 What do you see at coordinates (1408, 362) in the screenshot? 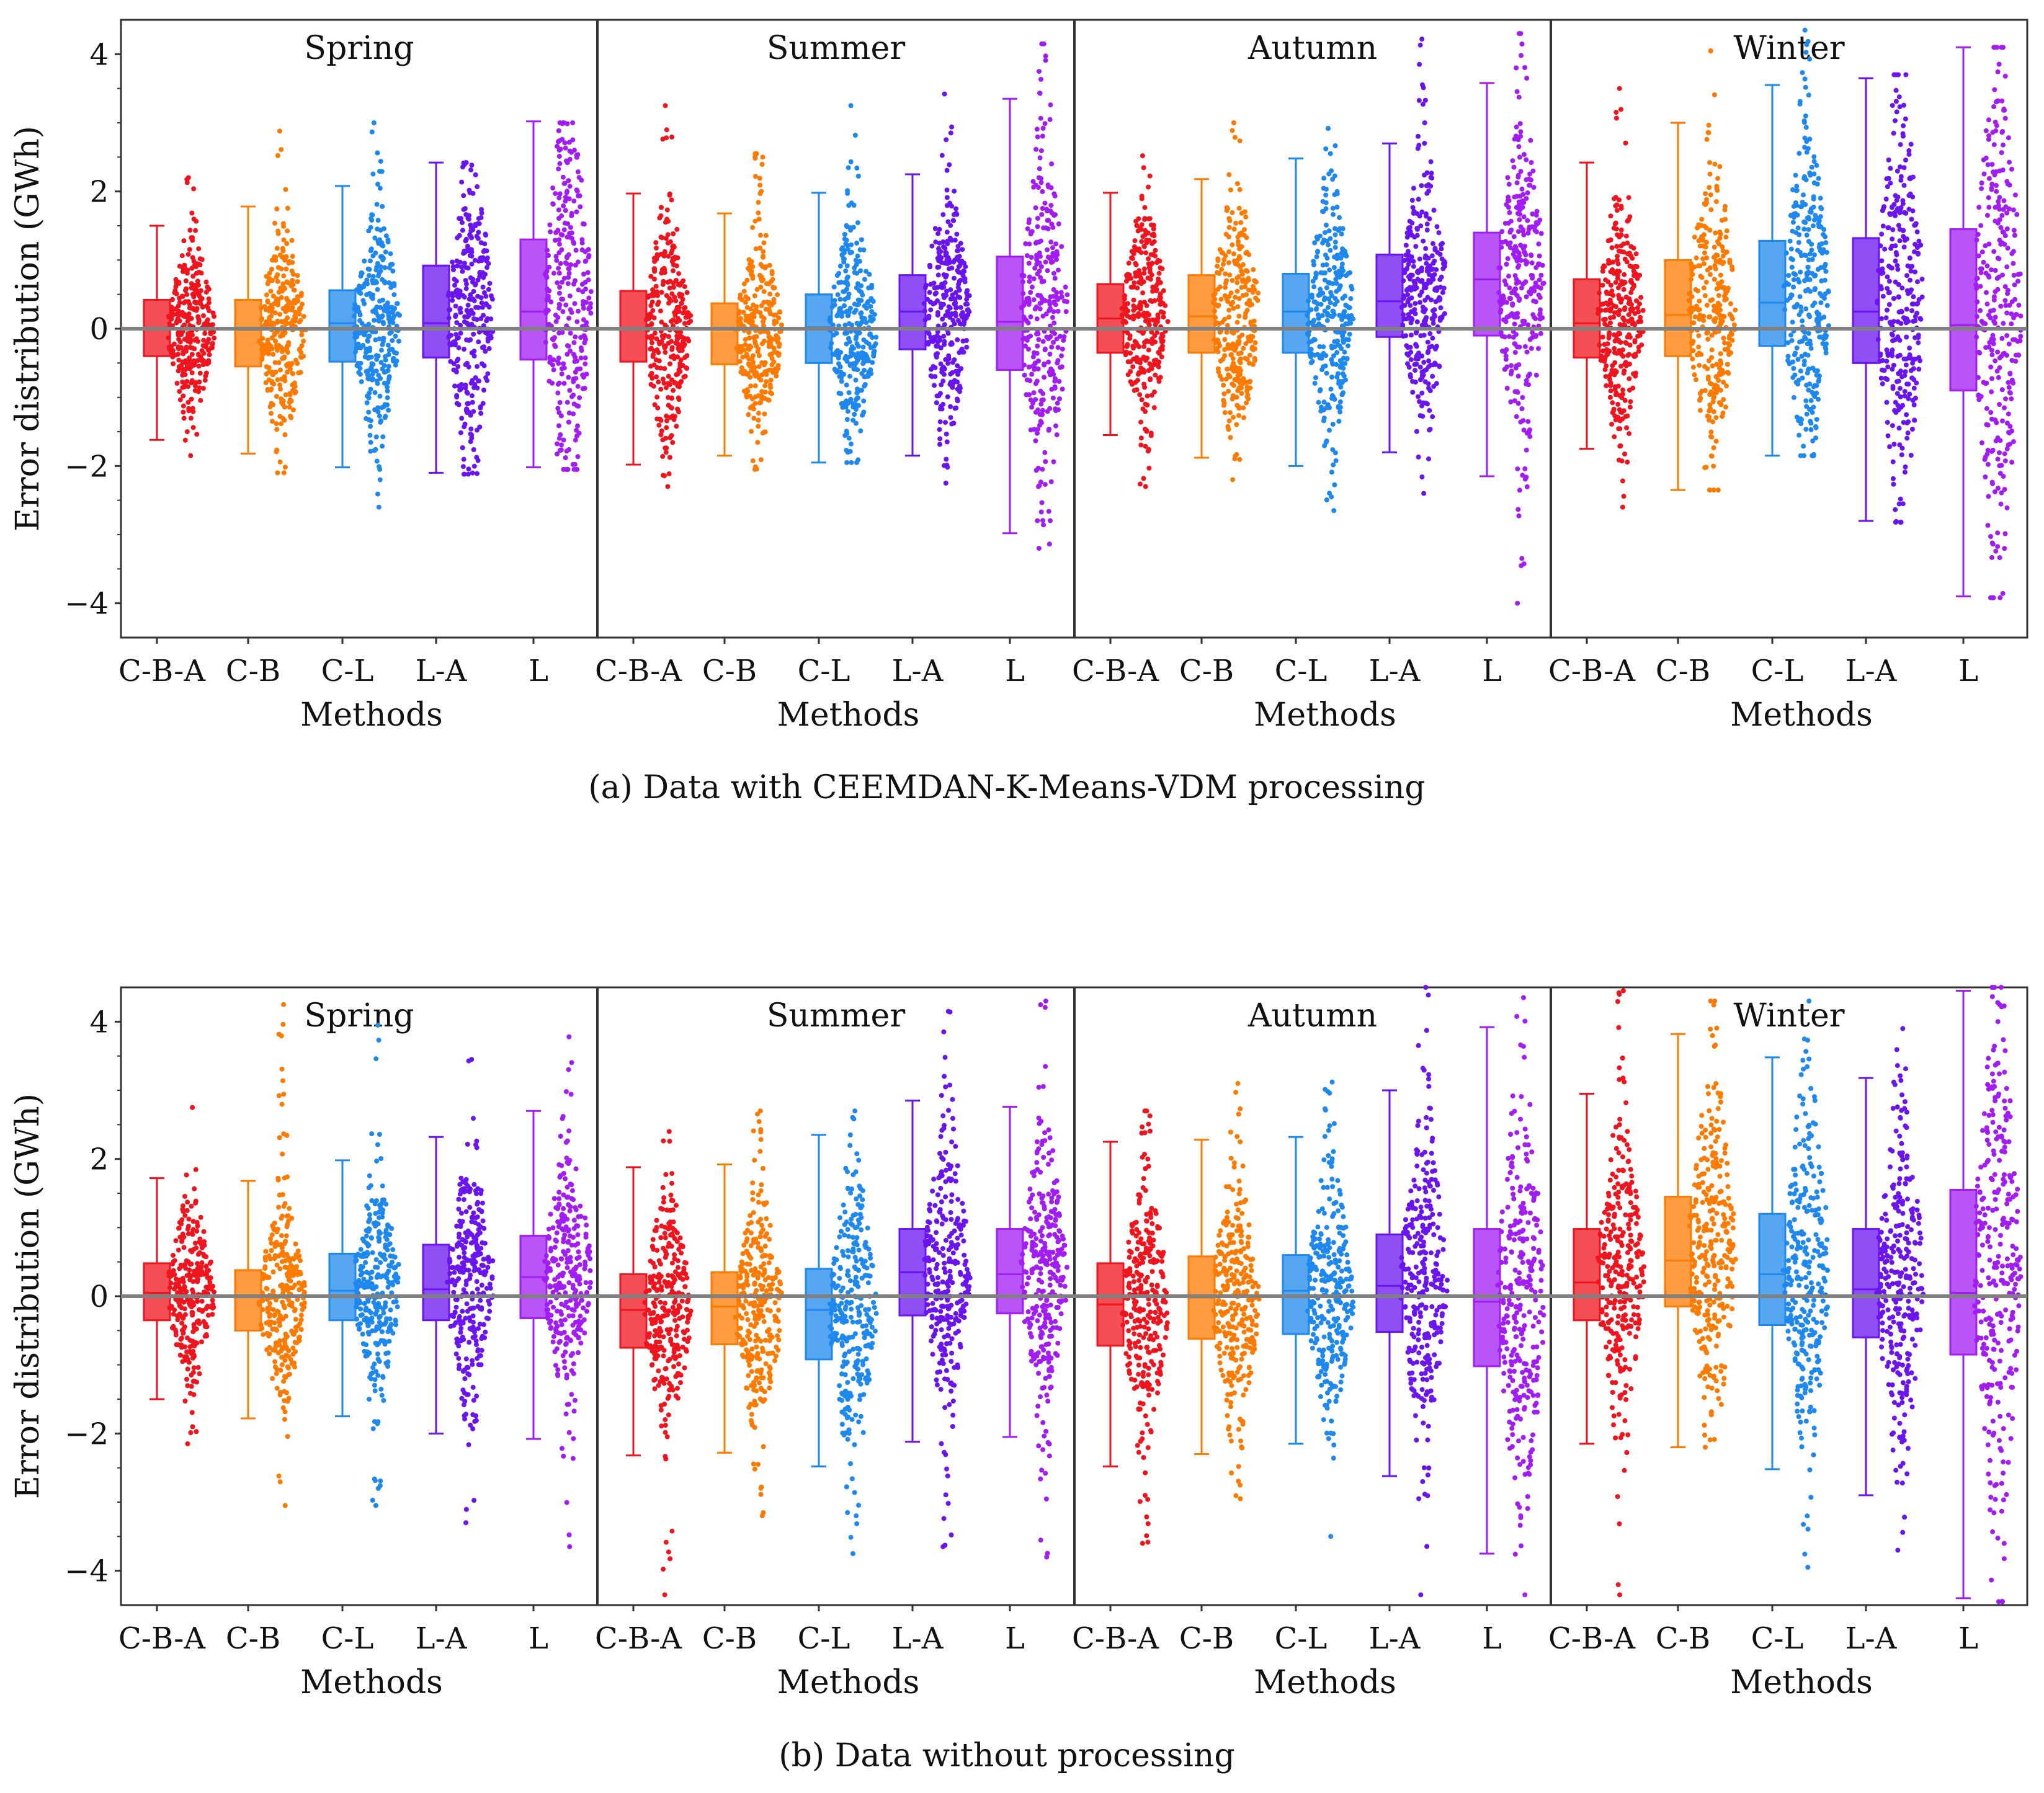
I see `box-l-a: L-A` at bounding box center [1408, 362].